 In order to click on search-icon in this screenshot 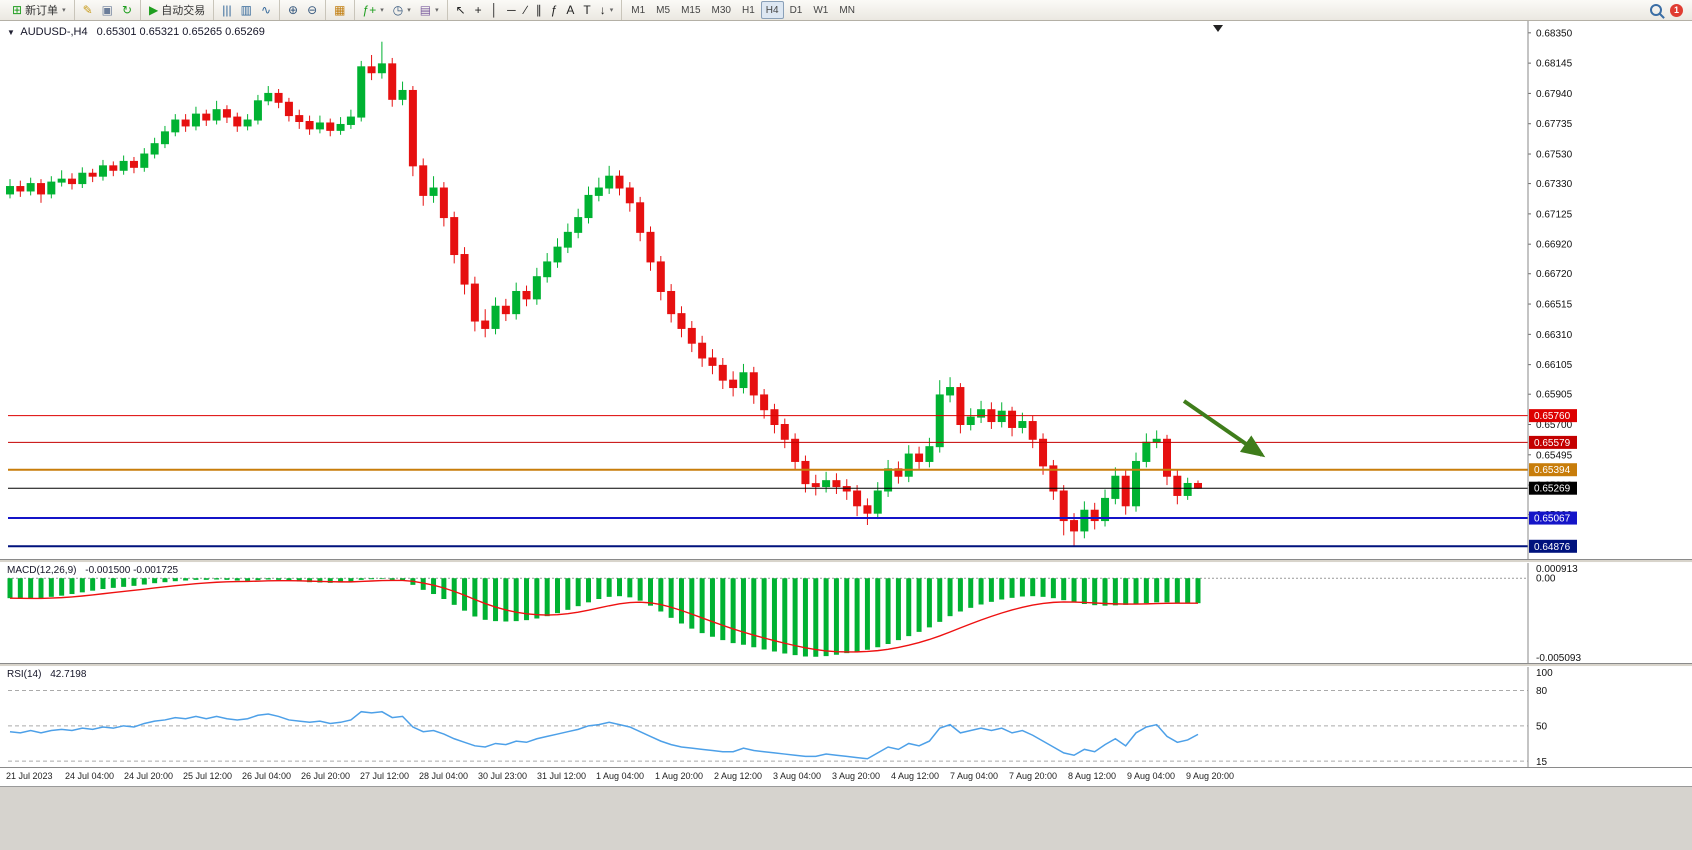, I will do `click(1656, 10)`.